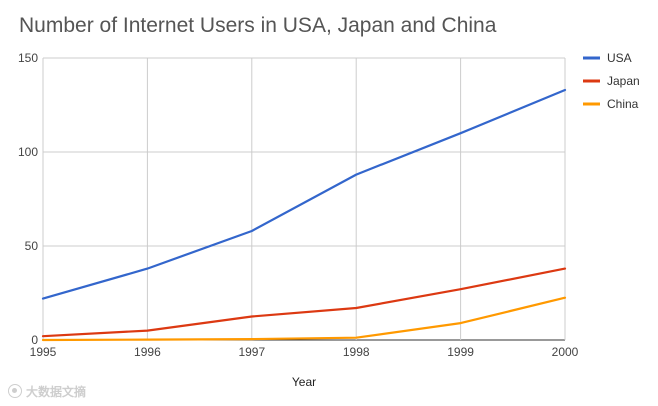  What do you see at coordinates (251, 352) in the screenshot?
I see `x-tick-label: 1997` at bounding box center [251, 352].